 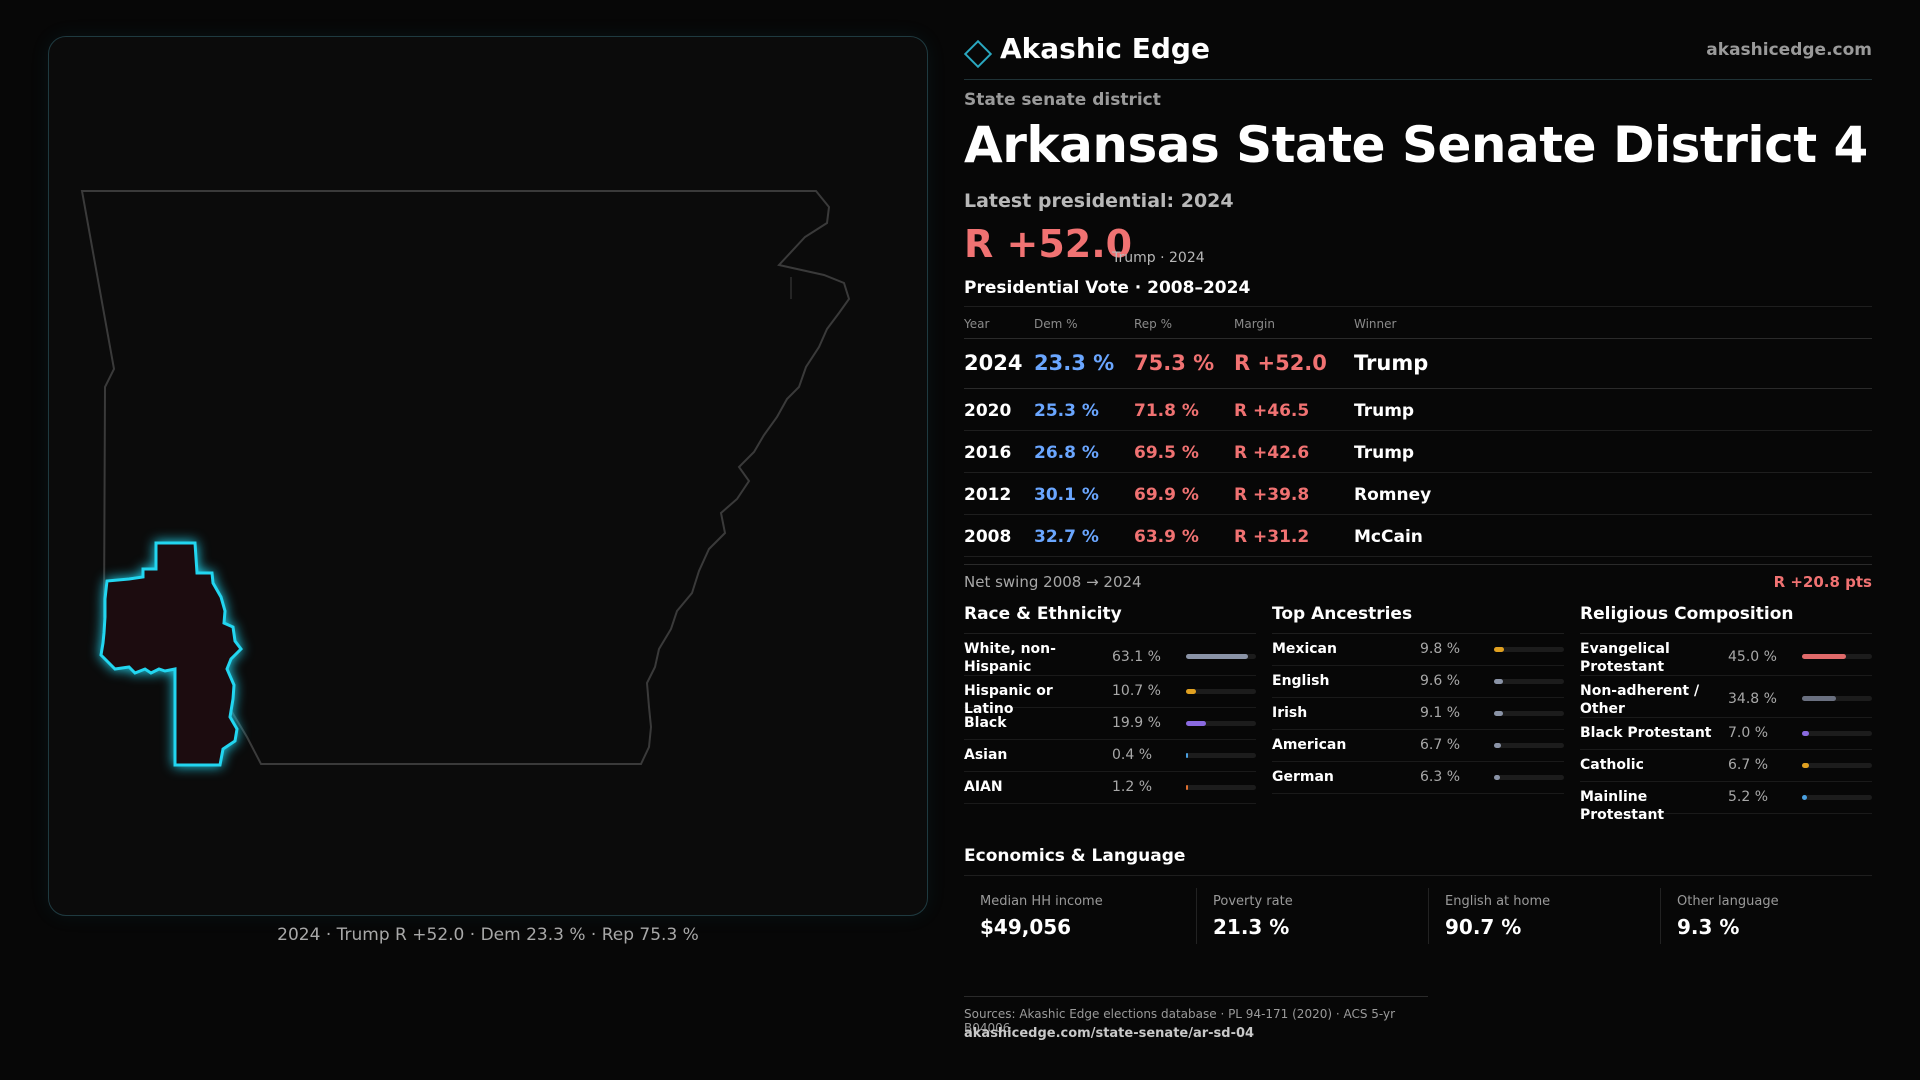 I want to click on item-pct: 5.2 %, so click(x=1748, y=797).